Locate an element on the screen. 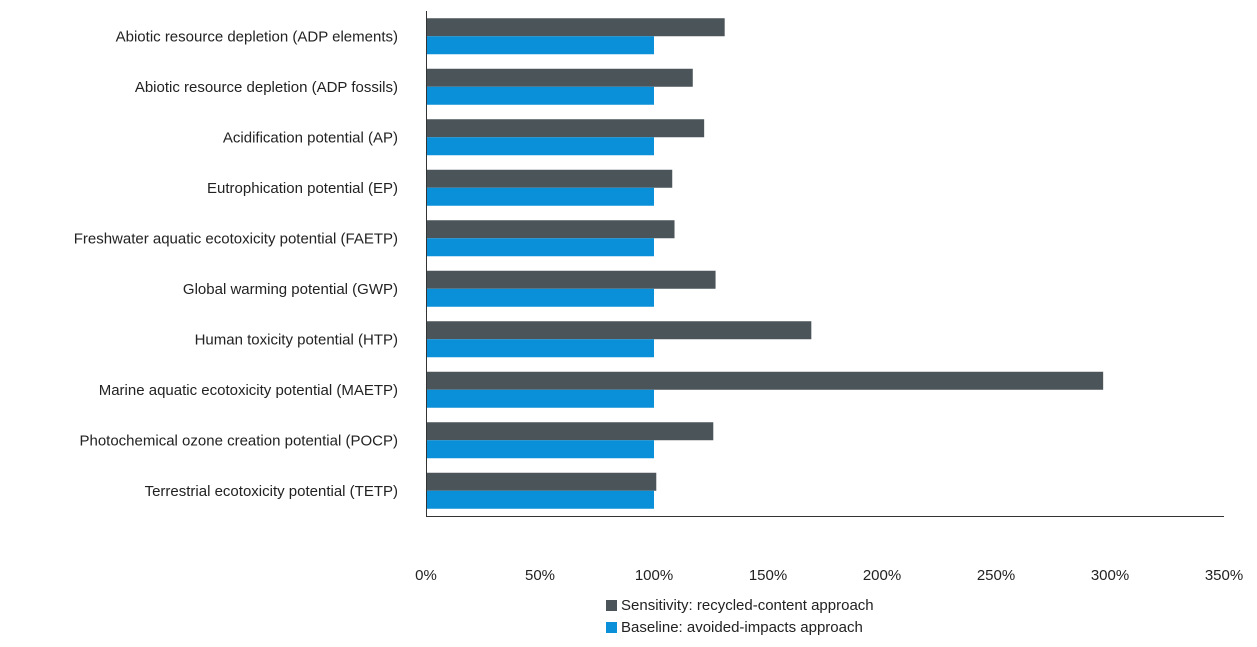  x-tick-label: 200% is located at coordinates (882, 575).